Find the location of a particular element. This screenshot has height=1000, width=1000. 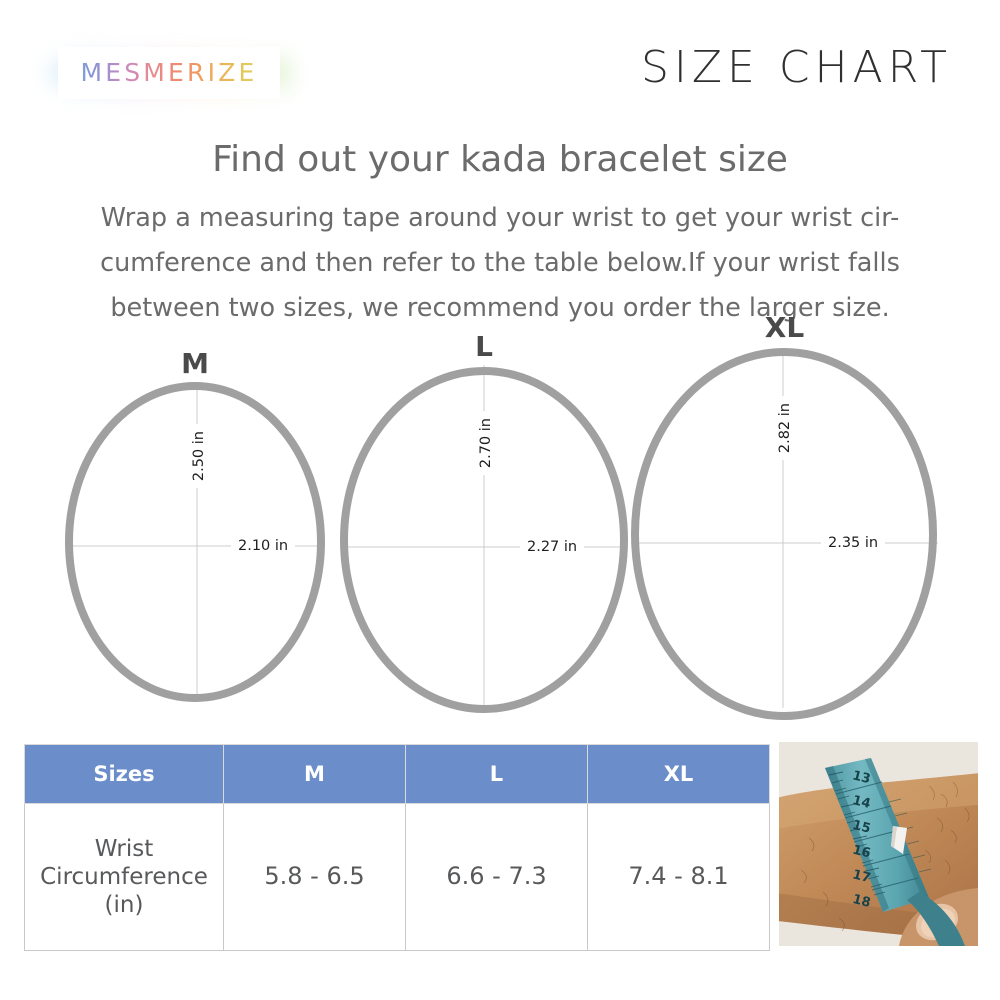

logo-box is located at coordinates (169, 73).